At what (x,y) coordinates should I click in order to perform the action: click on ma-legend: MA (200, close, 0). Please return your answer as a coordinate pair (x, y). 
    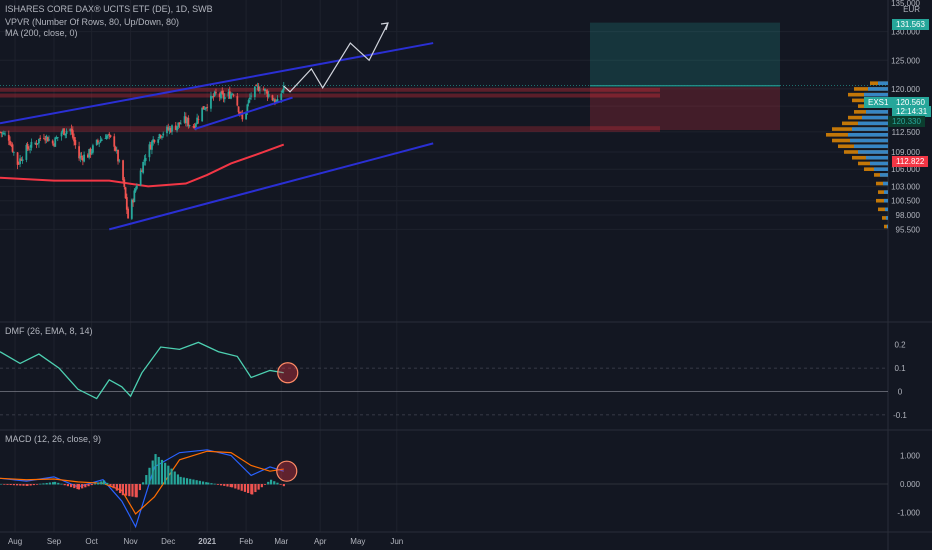
    Looking at the image, I should click on (41, 33).